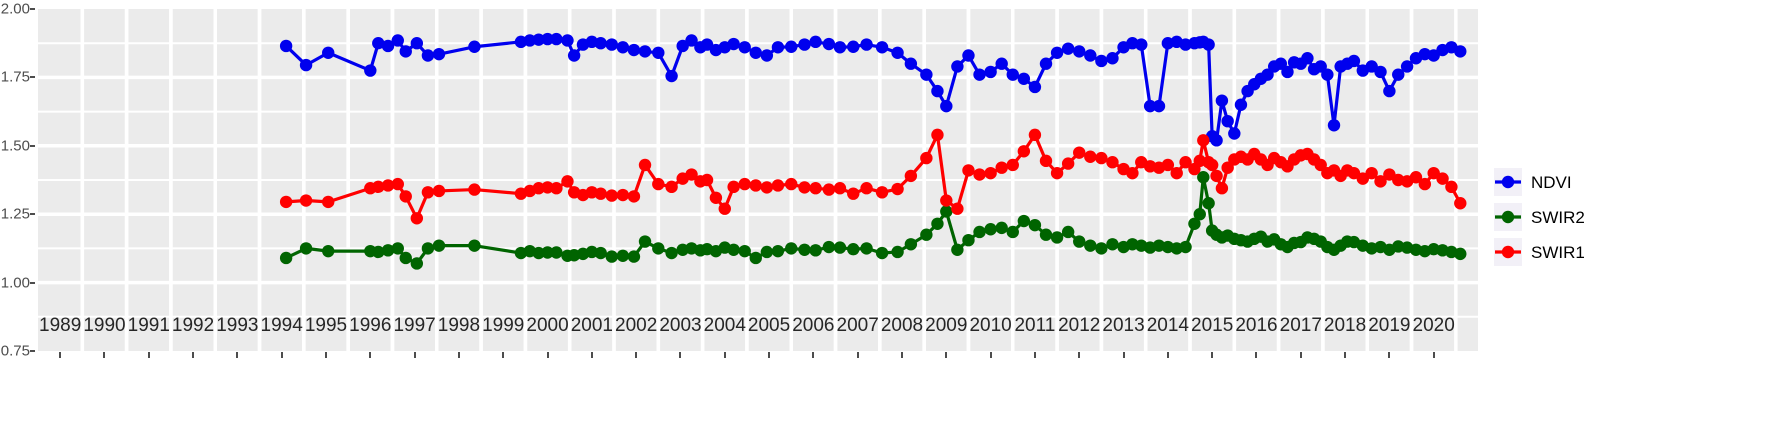 The image size is (1773, 442). Describe the element at coordinates (1539, 182) in the screenshot. I see `legend-item-ndvi: NDVI` at that location.